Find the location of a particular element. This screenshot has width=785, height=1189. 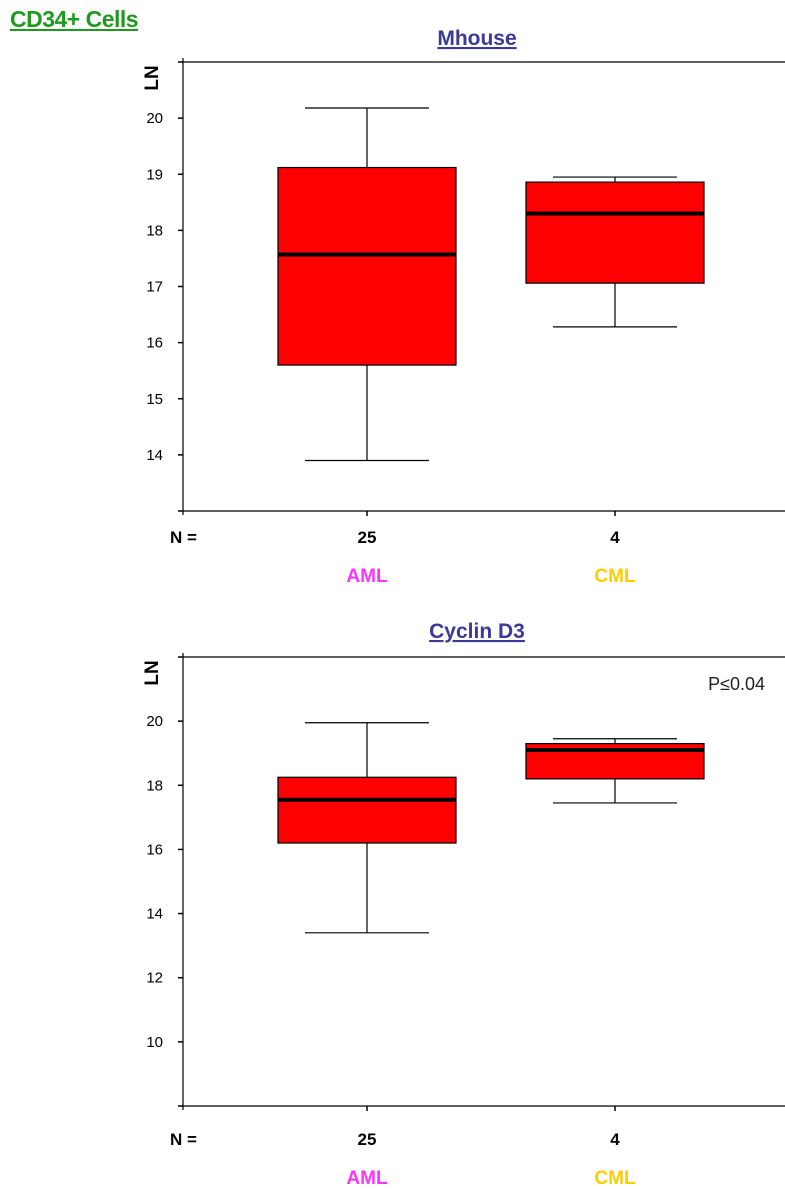

y-tick-label: 19 is located at coordinates (154, 174).